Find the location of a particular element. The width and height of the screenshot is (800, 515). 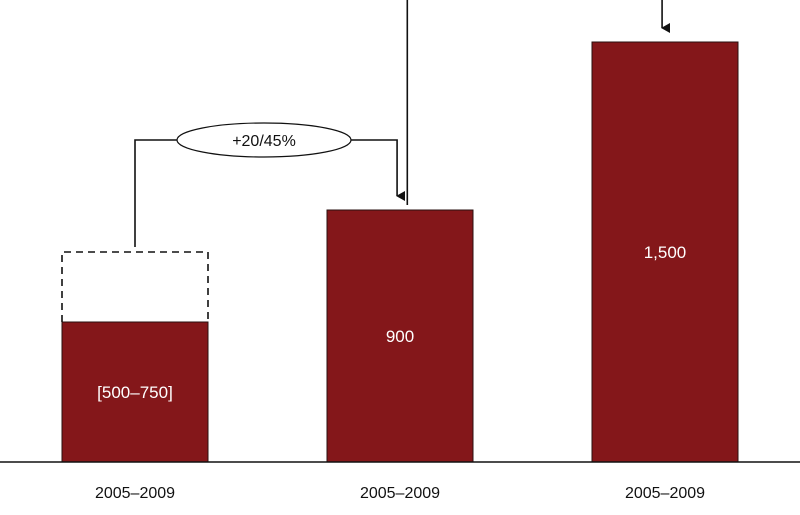

bar-value-label-1: [500–750] is located at coordinates (135, 392).